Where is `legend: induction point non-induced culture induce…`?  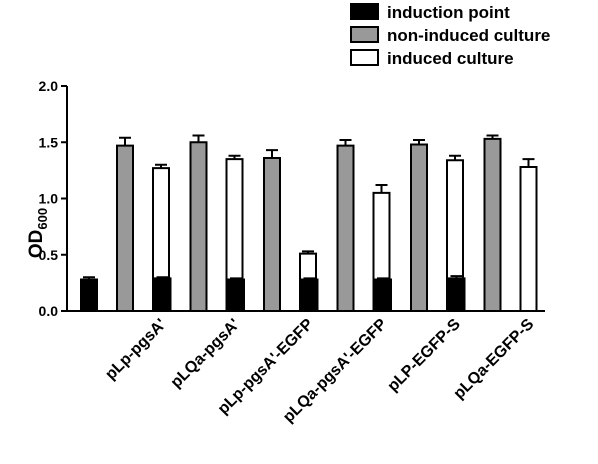
legend: induction point non-induced culture induce… is located at coordinates (450, 35).